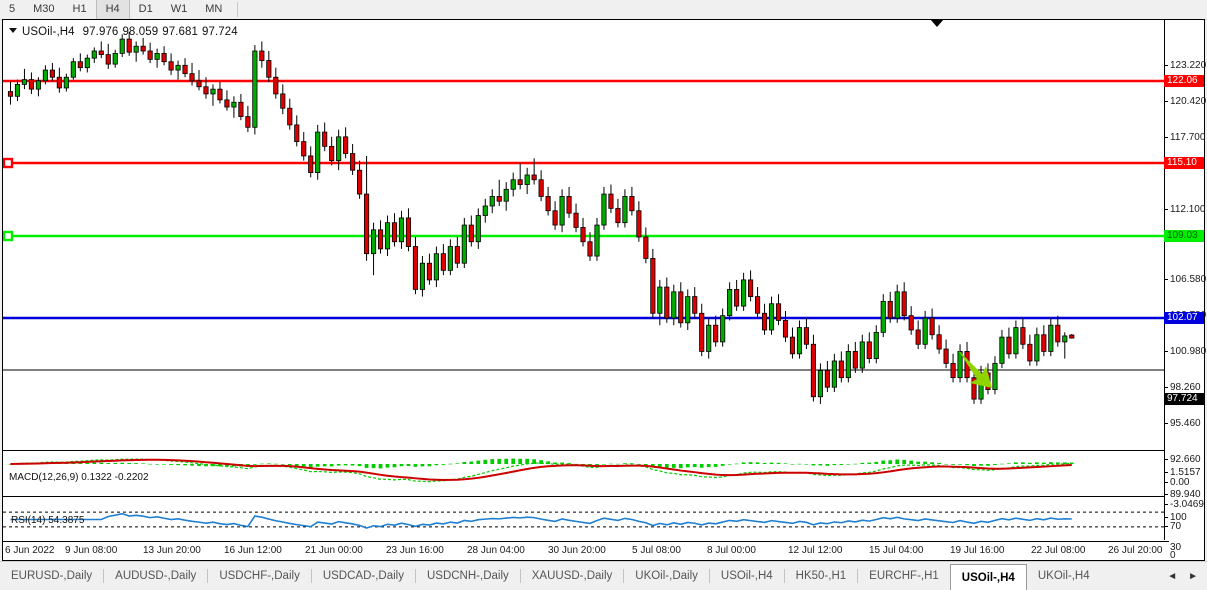 The width and height of the screenshot is (1207, 590). Describe the element at coordinates (1184, 318) in the screenshot. I see `price-line-label-support-2: 102.07` at that location.